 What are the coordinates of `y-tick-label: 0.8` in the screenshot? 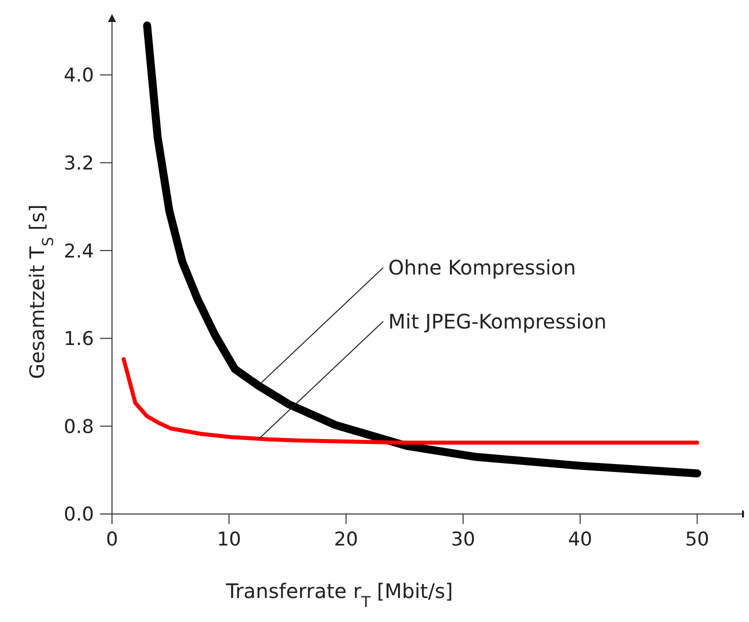 It's located at (79, 427).